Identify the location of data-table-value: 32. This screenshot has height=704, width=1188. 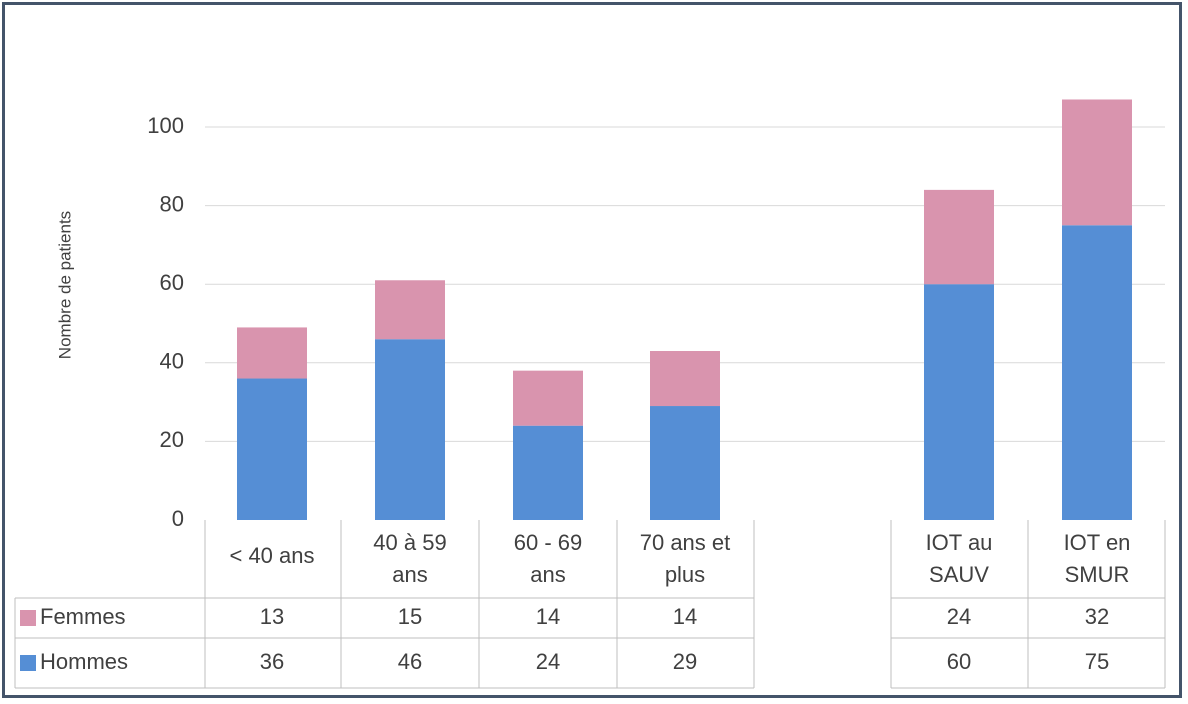
(1097, 616).